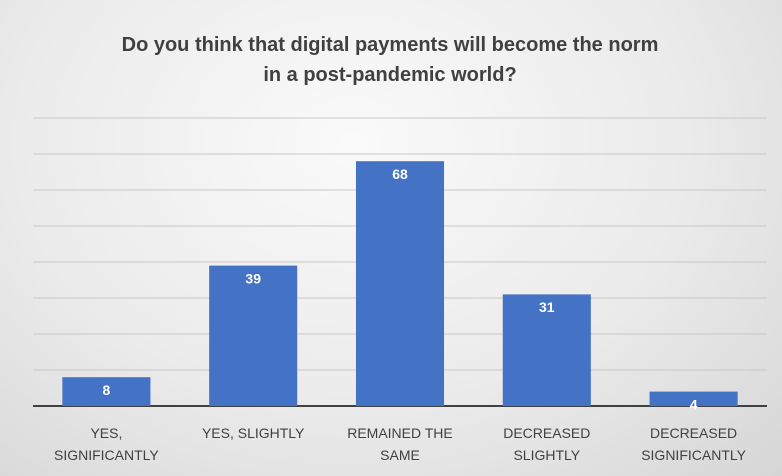 The height and width of the screenshot is (476, 782). I want to click on data-label: 31, so click(547, 307).